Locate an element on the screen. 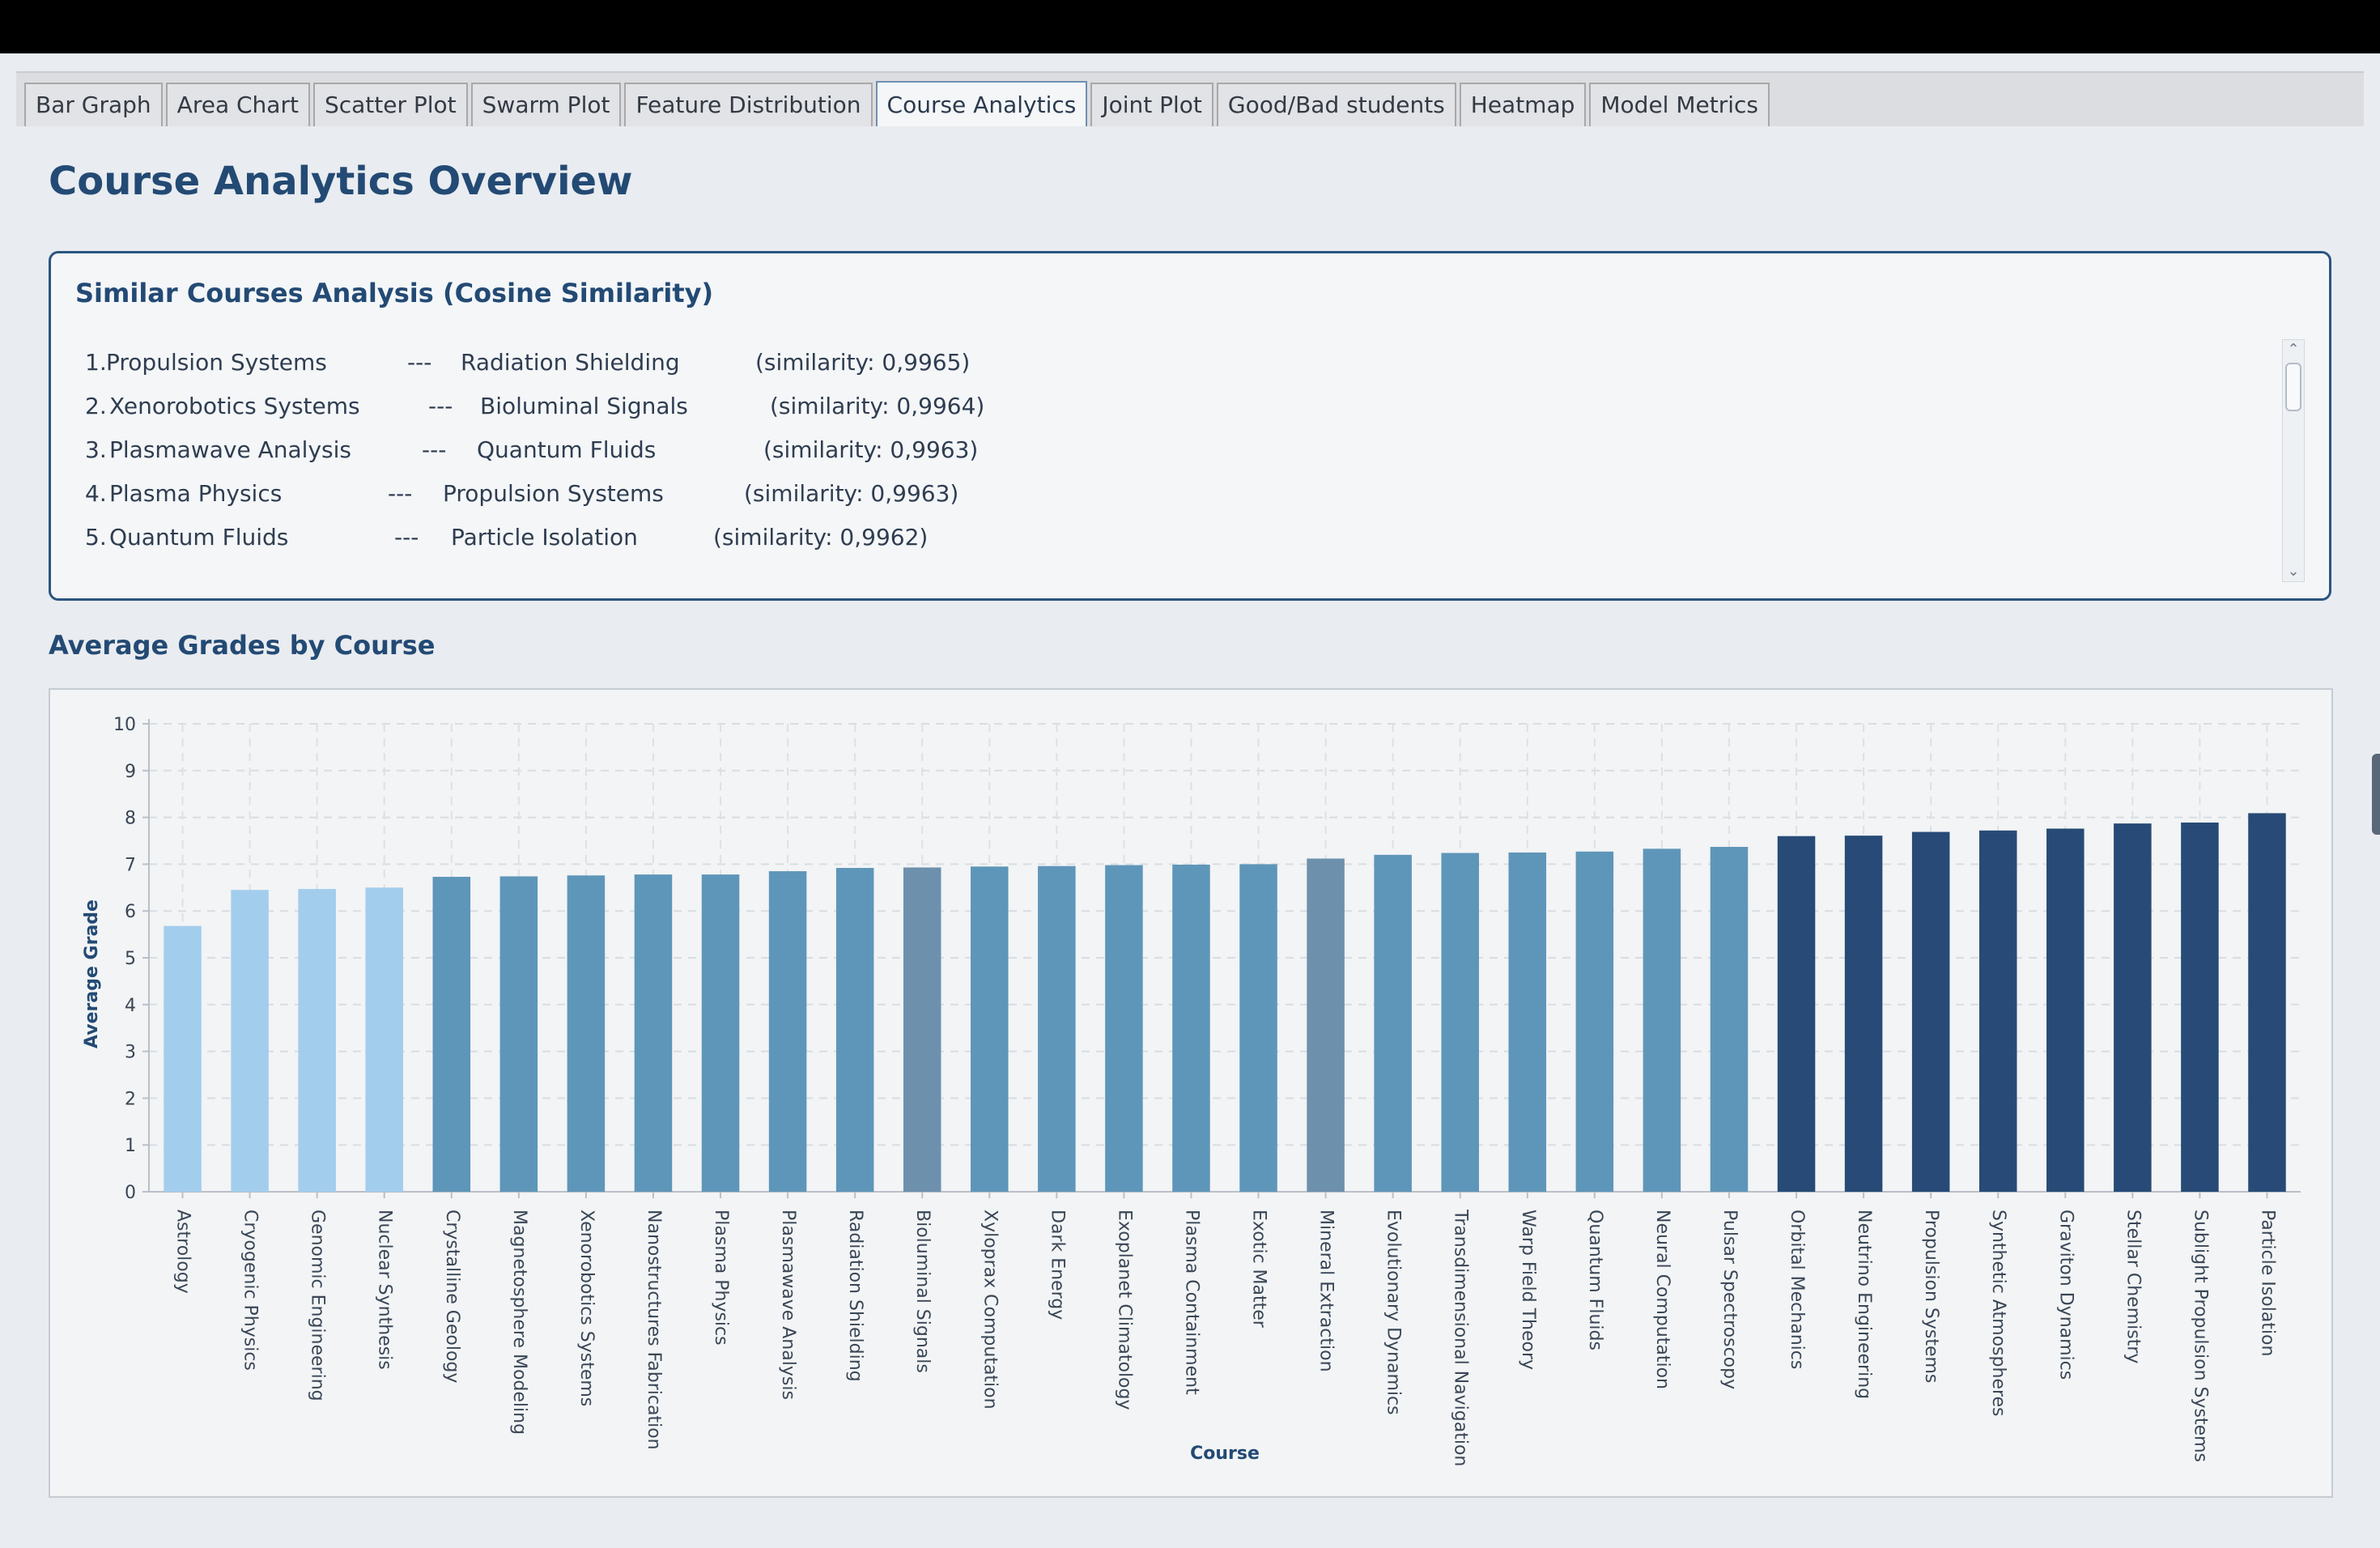 The height and width of the screenshot is (1548, 2380). course-a: Plasma Physics is located at coordinates (196, 493).